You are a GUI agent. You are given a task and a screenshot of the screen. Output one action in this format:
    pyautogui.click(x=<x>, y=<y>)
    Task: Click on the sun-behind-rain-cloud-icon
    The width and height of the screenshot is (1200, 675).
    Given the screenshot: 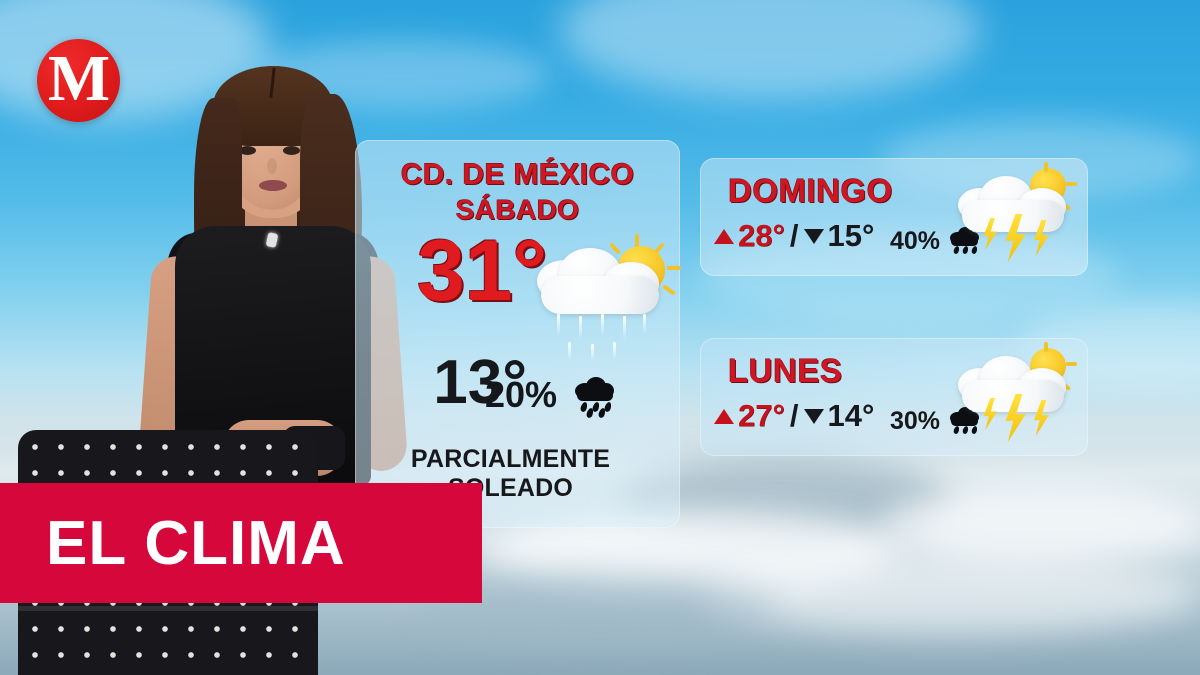 What is the action you would take?
    pyautogui.click(x=608, y=297)
    